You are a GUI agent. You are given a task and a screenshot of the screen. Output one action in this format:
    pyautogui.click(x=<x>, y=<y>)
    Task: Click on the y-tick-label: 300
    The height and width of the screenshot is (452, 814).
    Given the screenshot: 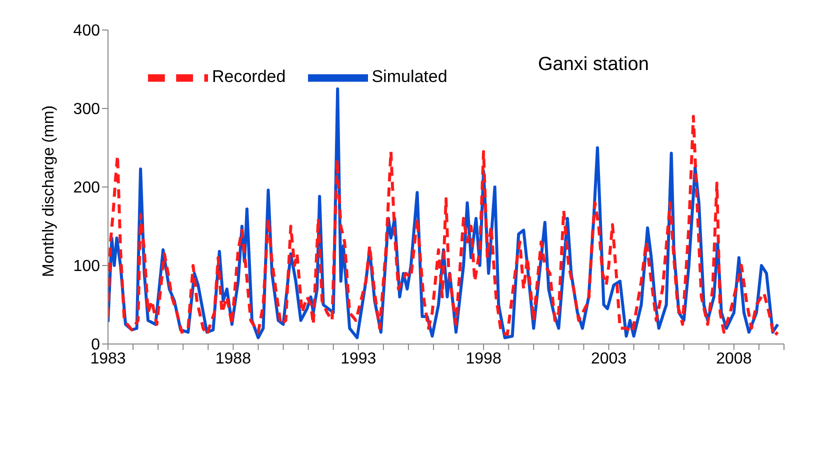 What is the action you would take?
    pyautogui.click(x=86, y=109)
    